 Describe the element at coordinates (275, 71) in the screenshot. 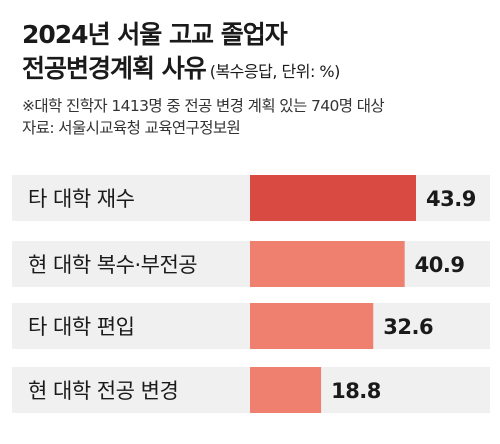

I see `unit-note: (복수응답, 단위: %)` at that location.